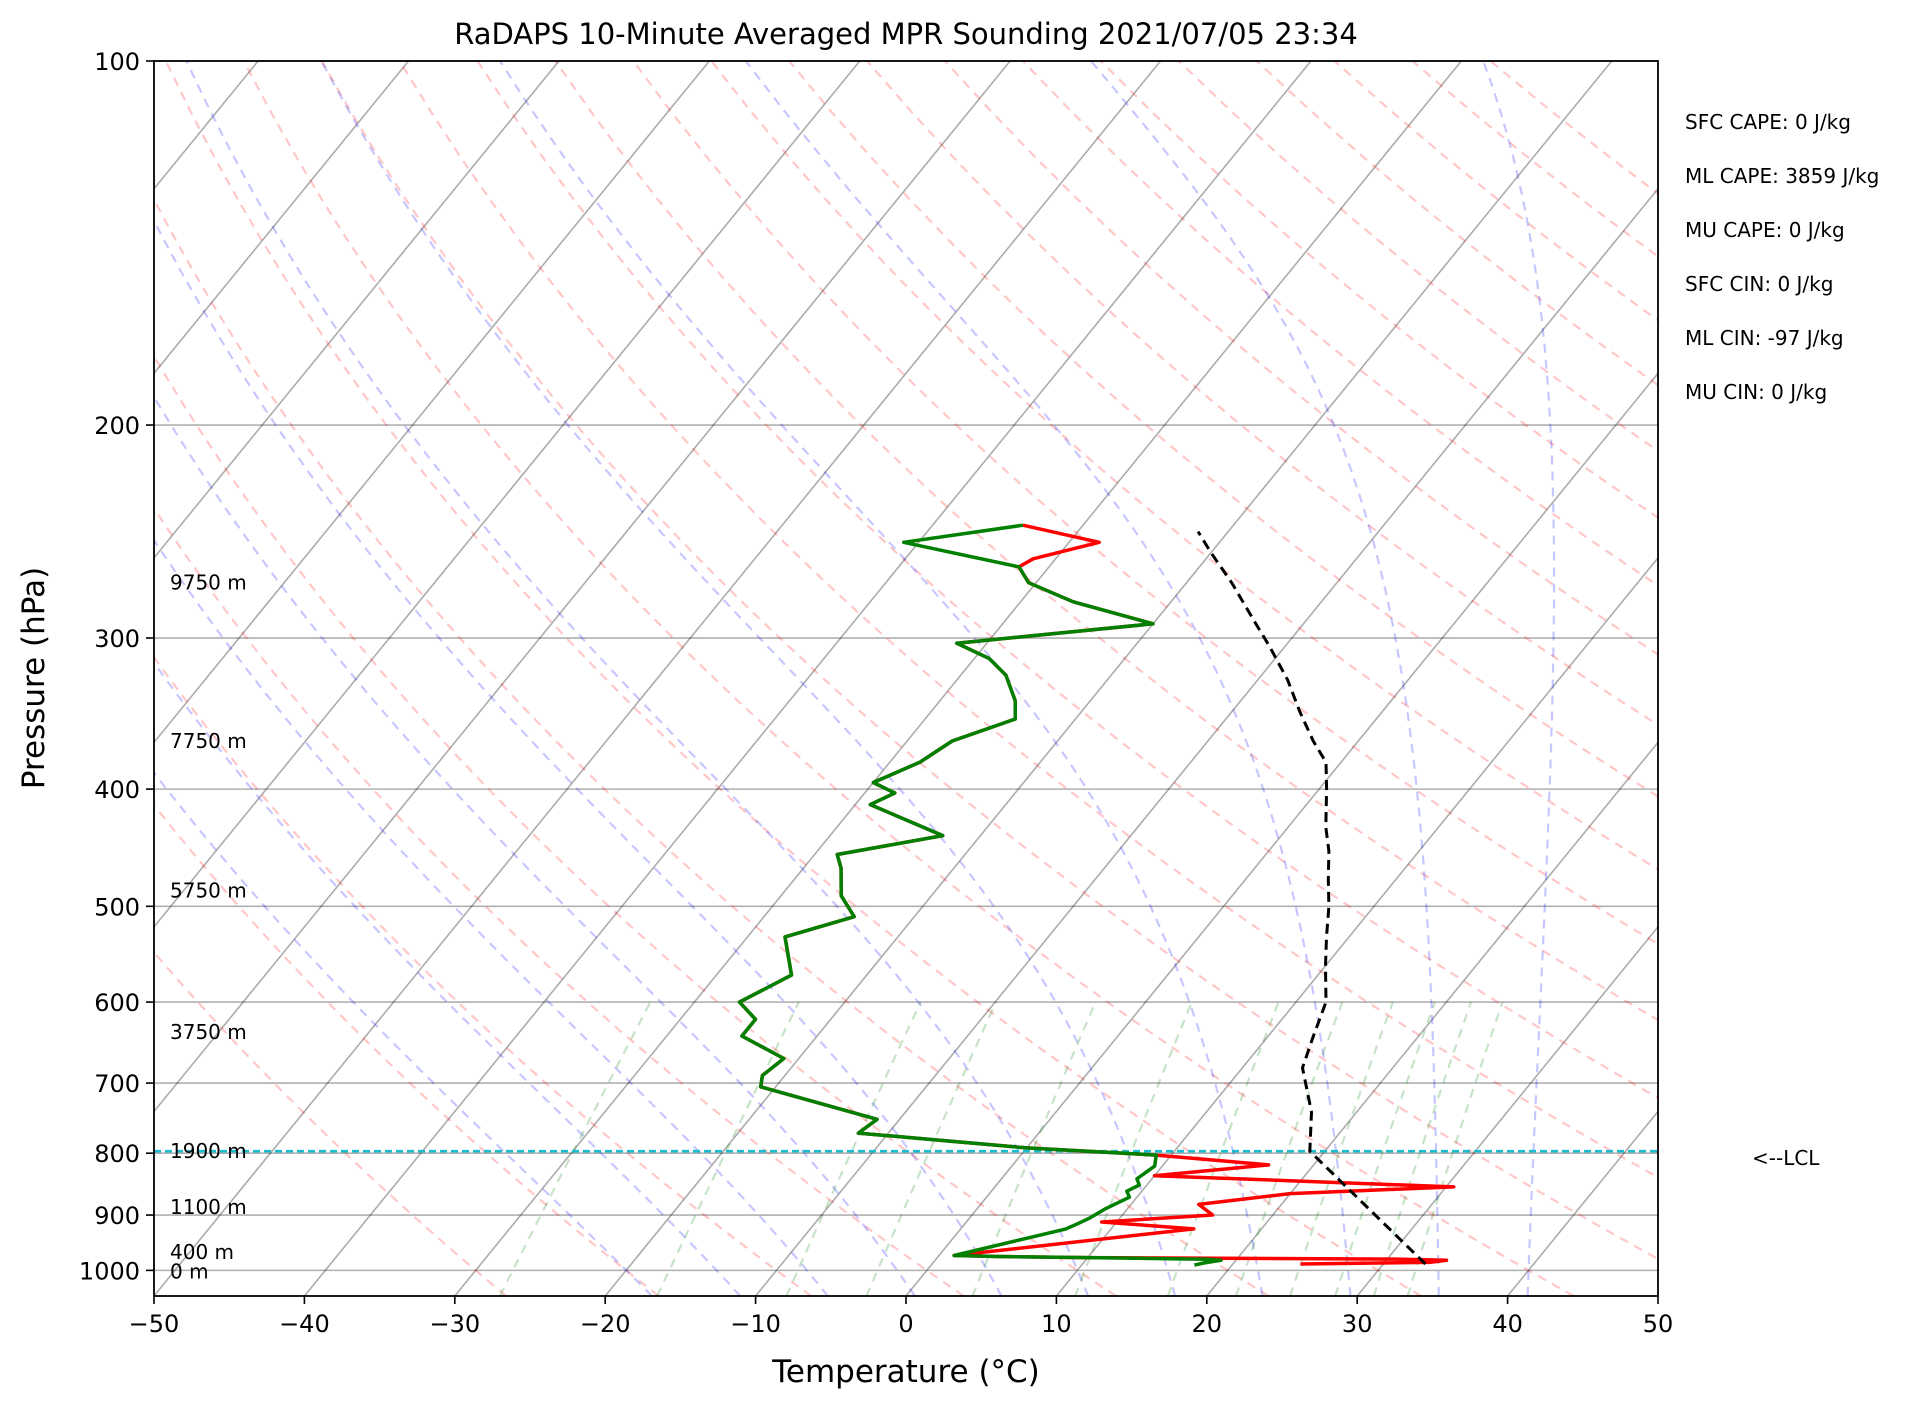 The width and height of the screenshot is (1914, 1406). Describe the element at coordinates (1311, 898) in the screenshot. I see `parcel-path` at that location.